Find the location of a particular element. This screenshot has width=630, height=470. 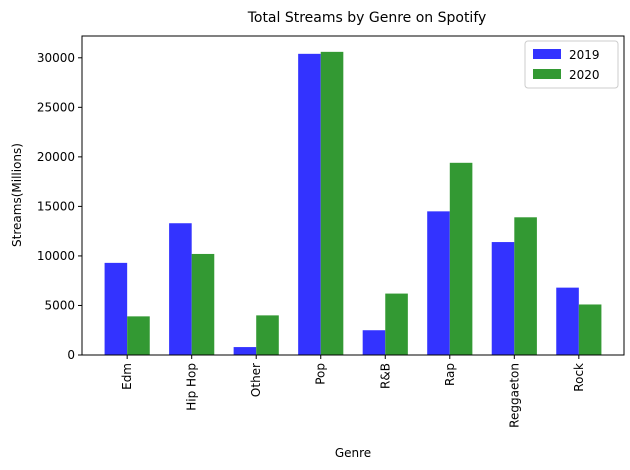

legend-label-2019: 2019 is located at coordinates (584, 55).